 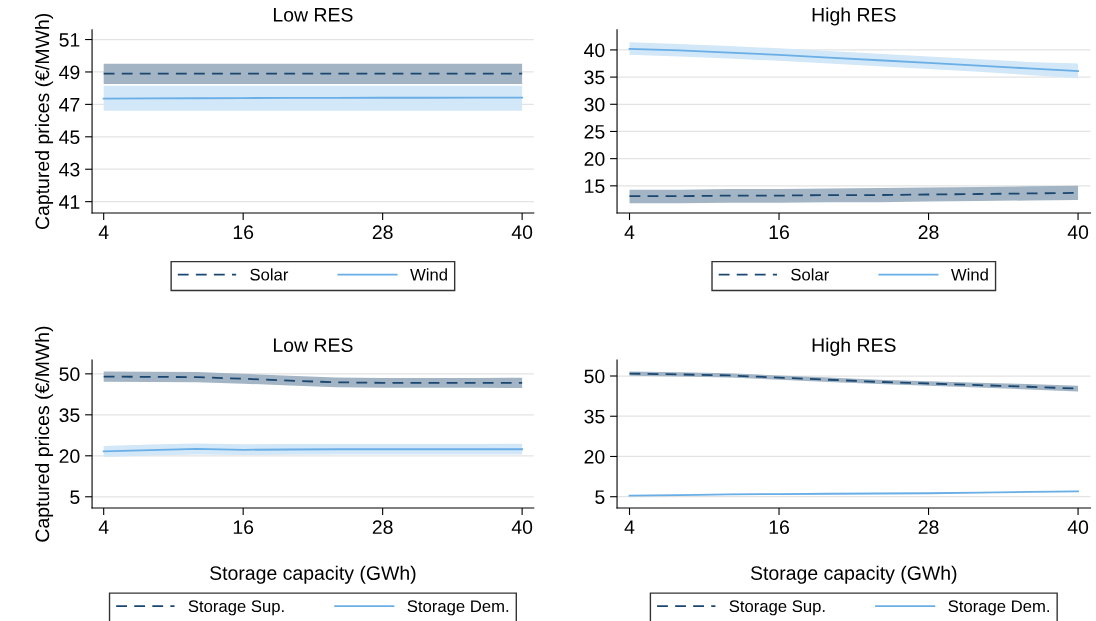 What do you see at coordinates (69, 169) in the screenshot?
I see `y-tick-label: 43` at bounding box center [69, 169].